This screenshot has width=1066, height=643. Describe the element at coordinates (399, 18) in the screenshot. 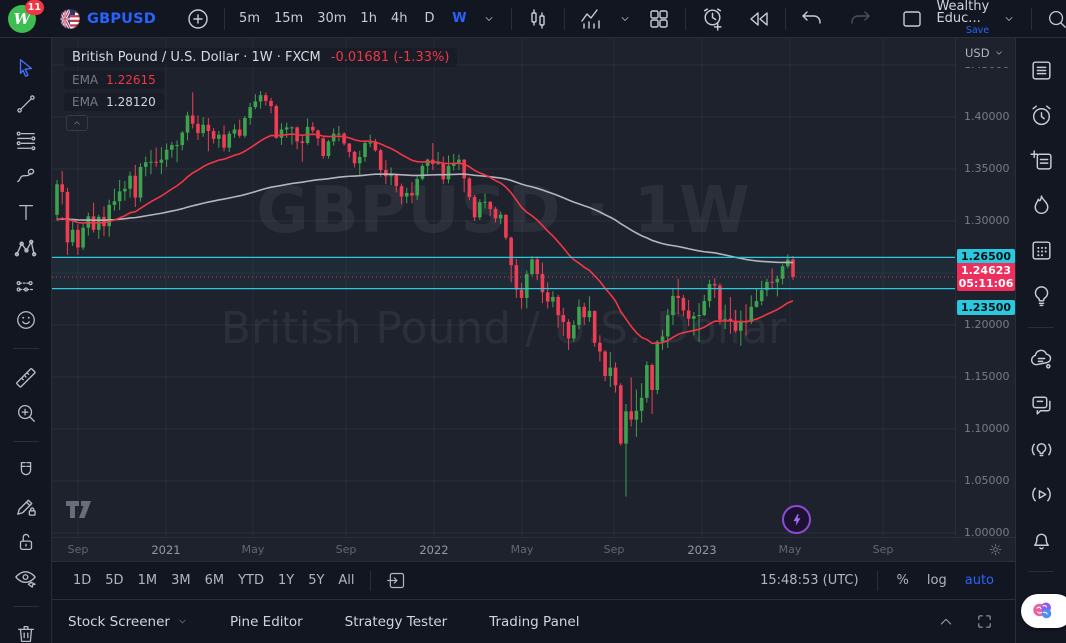

I see `timeframe-4h: 4h` at that location.